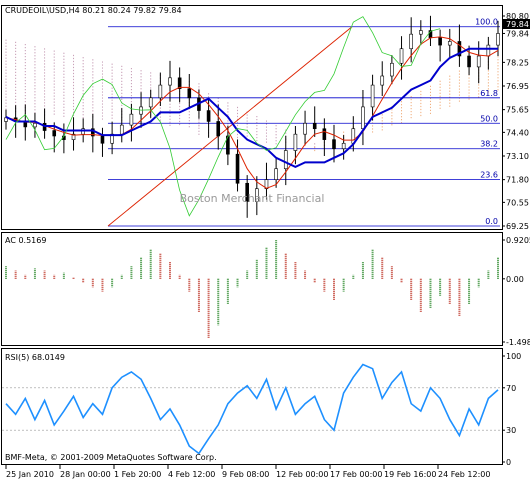 This screenshot has height=480, width=530. What do you see at coordinates (489, 118) in the screenshot?
I see `fibo-level-label: 50.0` at bounding box center [489, 118].